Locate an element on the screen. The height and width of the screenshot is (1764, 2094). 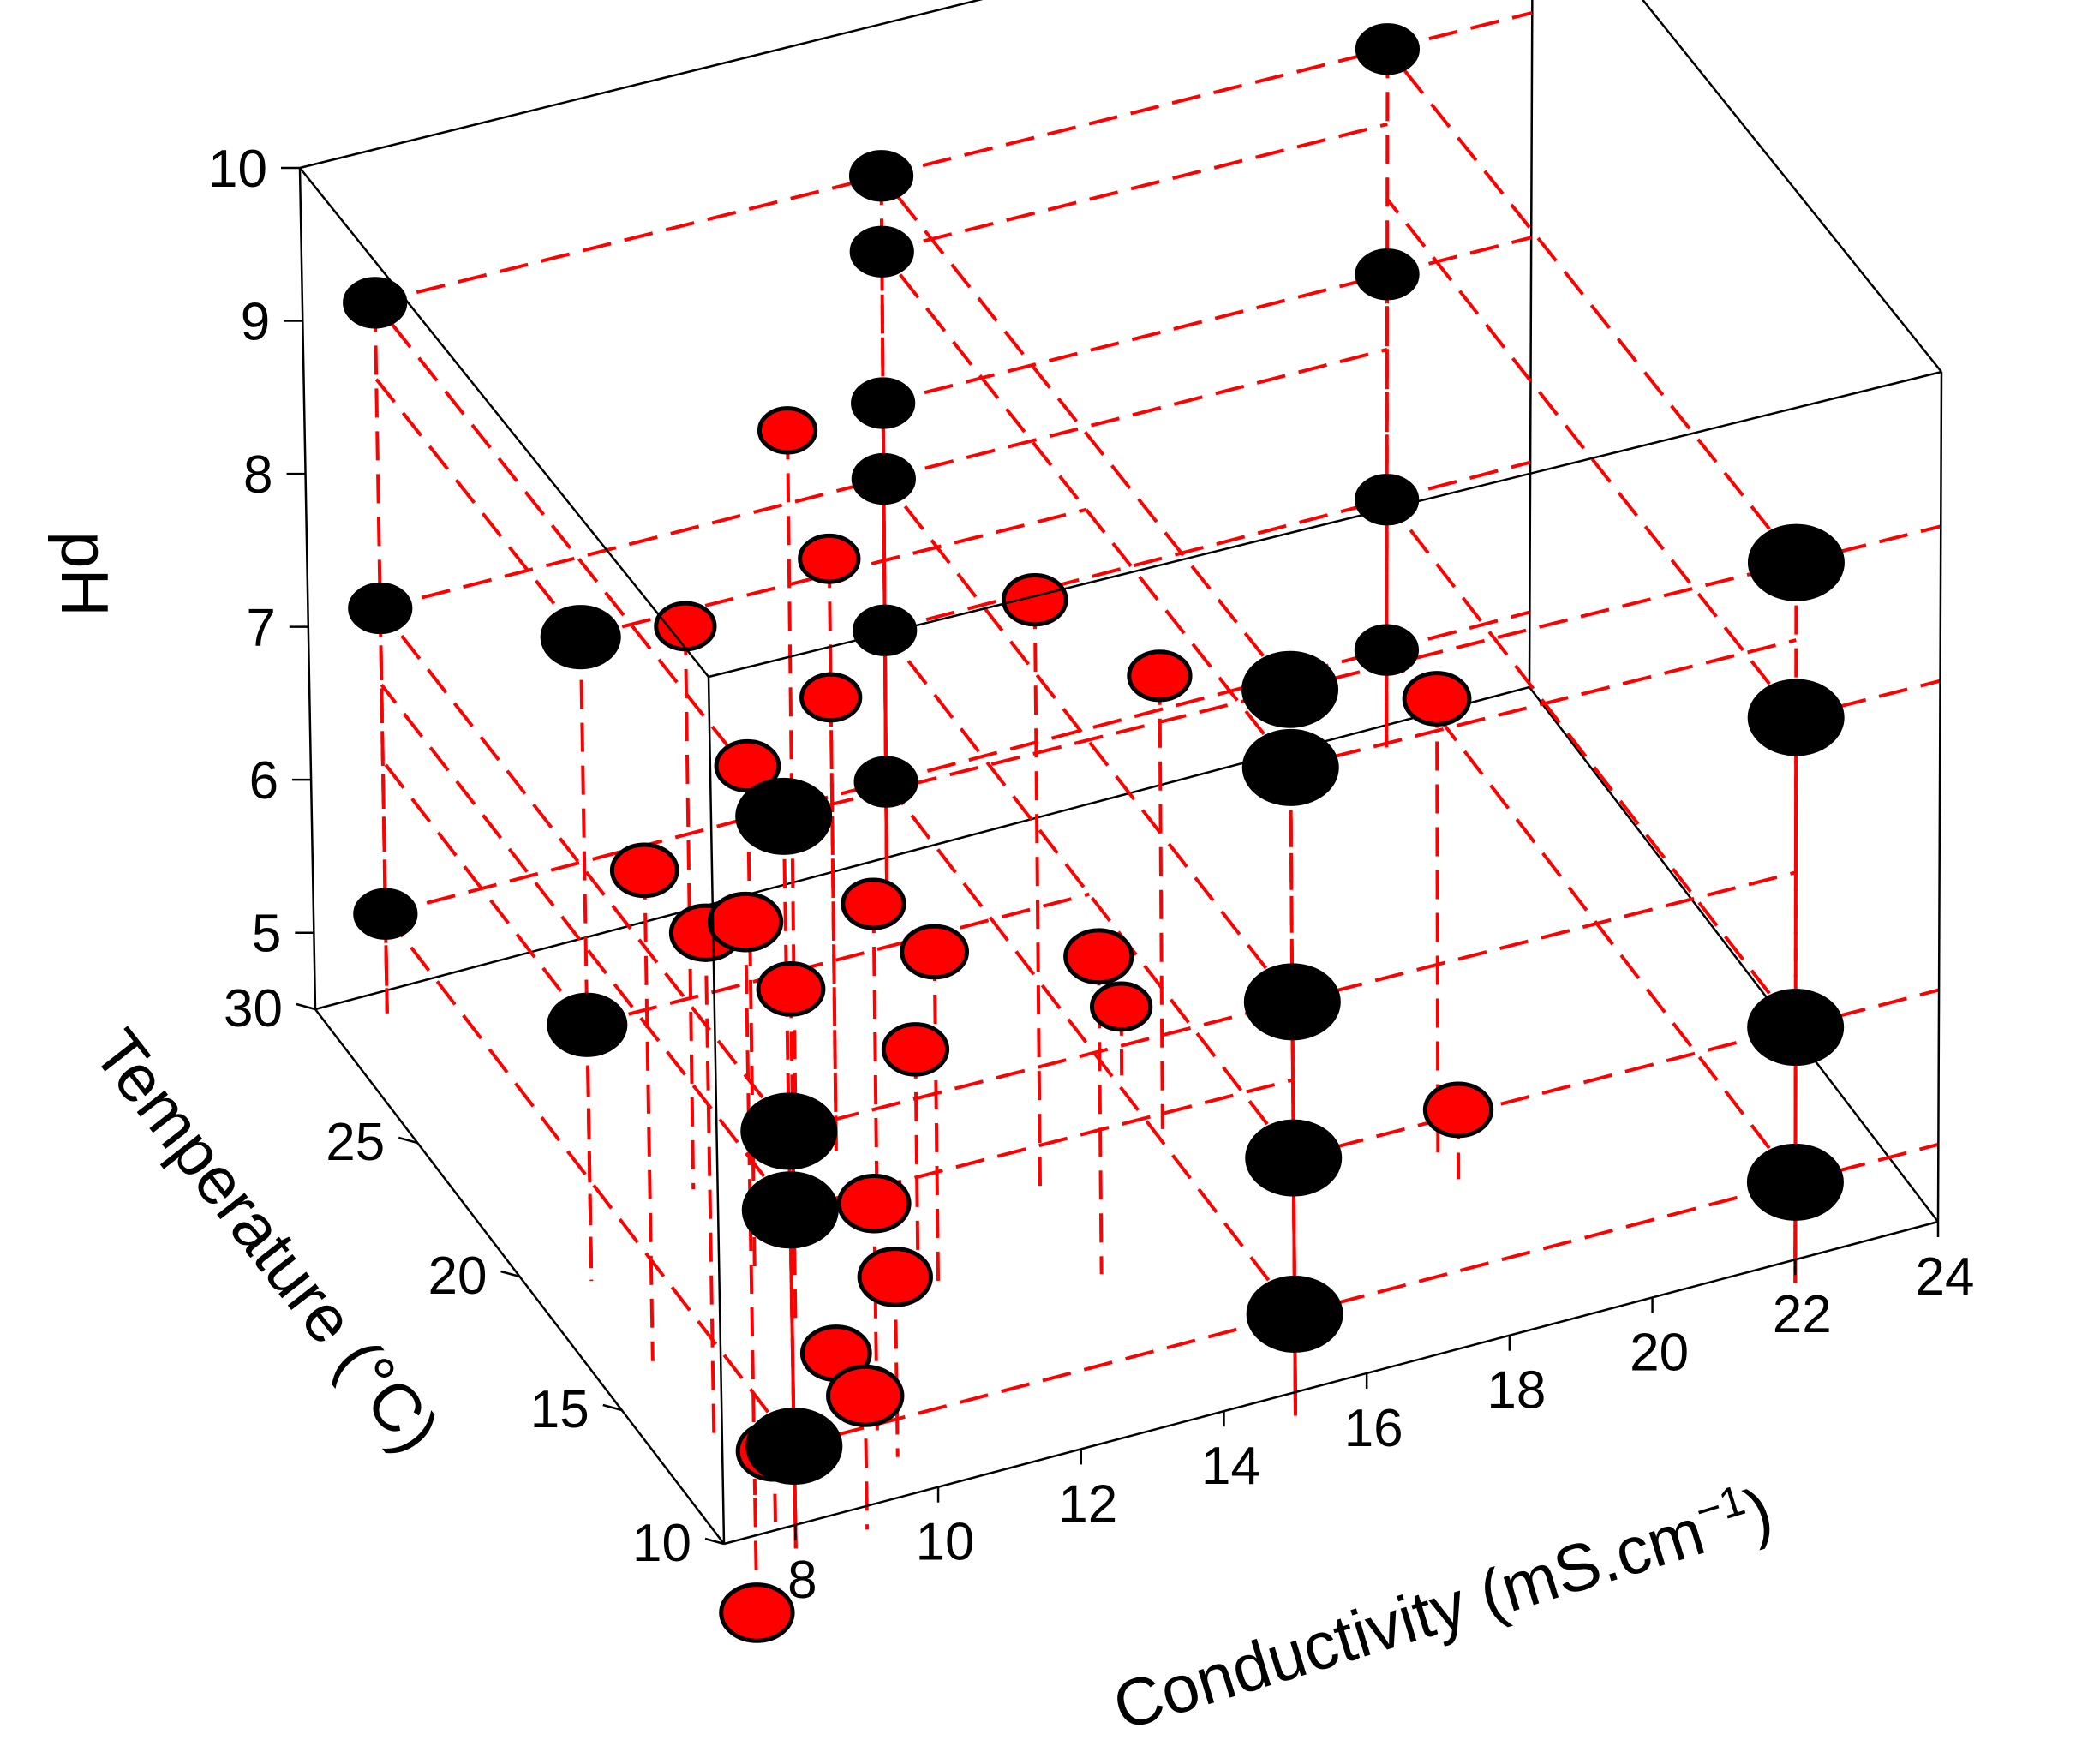
conductivity-tick-label: 24 is located at coordinates (1945, 1277).